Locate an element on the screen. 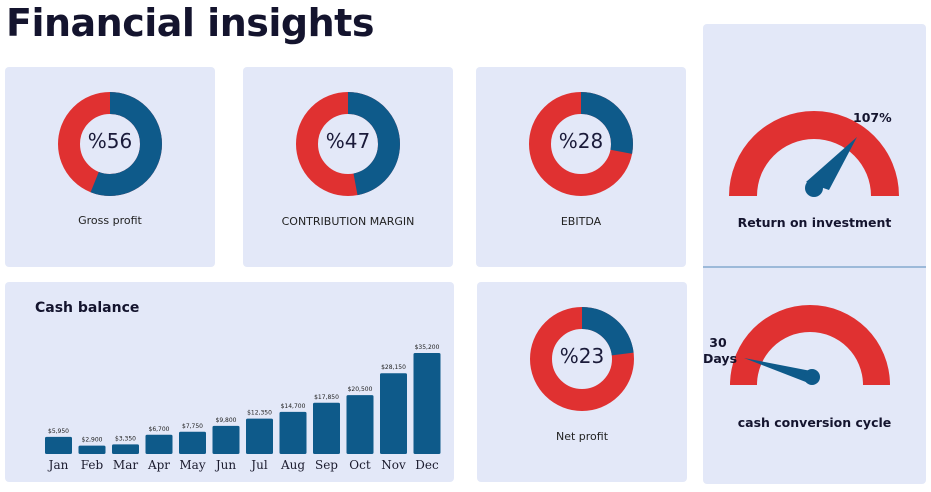 This screenshot has height=492, width=931. ebitda-value: %28 is located at coordinates (581, 141).